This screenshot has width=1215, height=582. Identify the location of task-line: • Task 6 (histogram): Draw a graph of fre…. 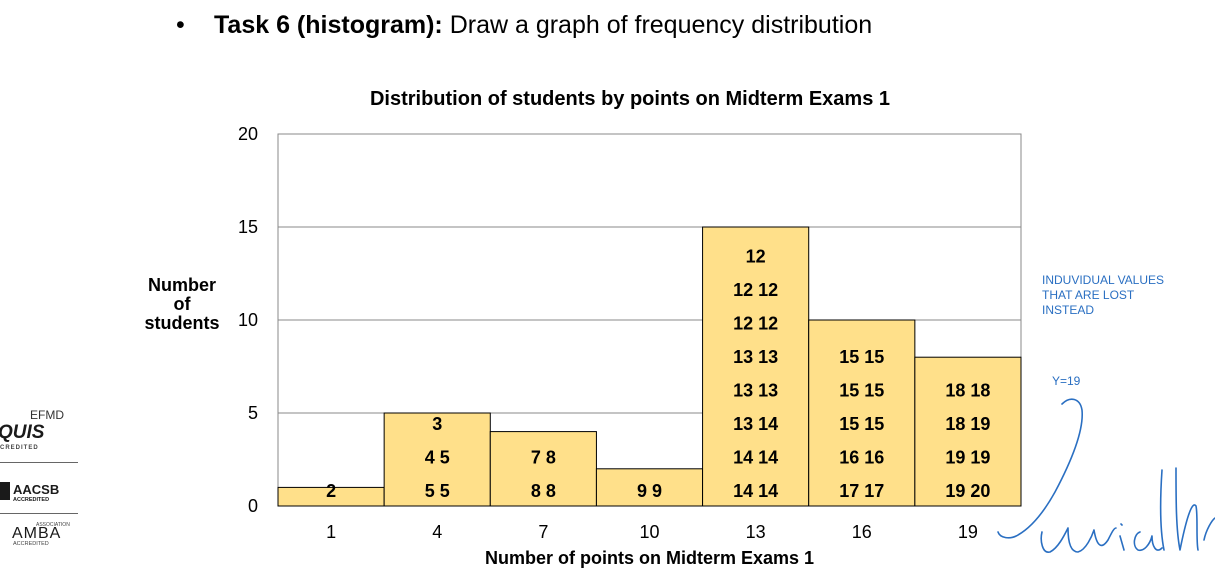
(524, 25).